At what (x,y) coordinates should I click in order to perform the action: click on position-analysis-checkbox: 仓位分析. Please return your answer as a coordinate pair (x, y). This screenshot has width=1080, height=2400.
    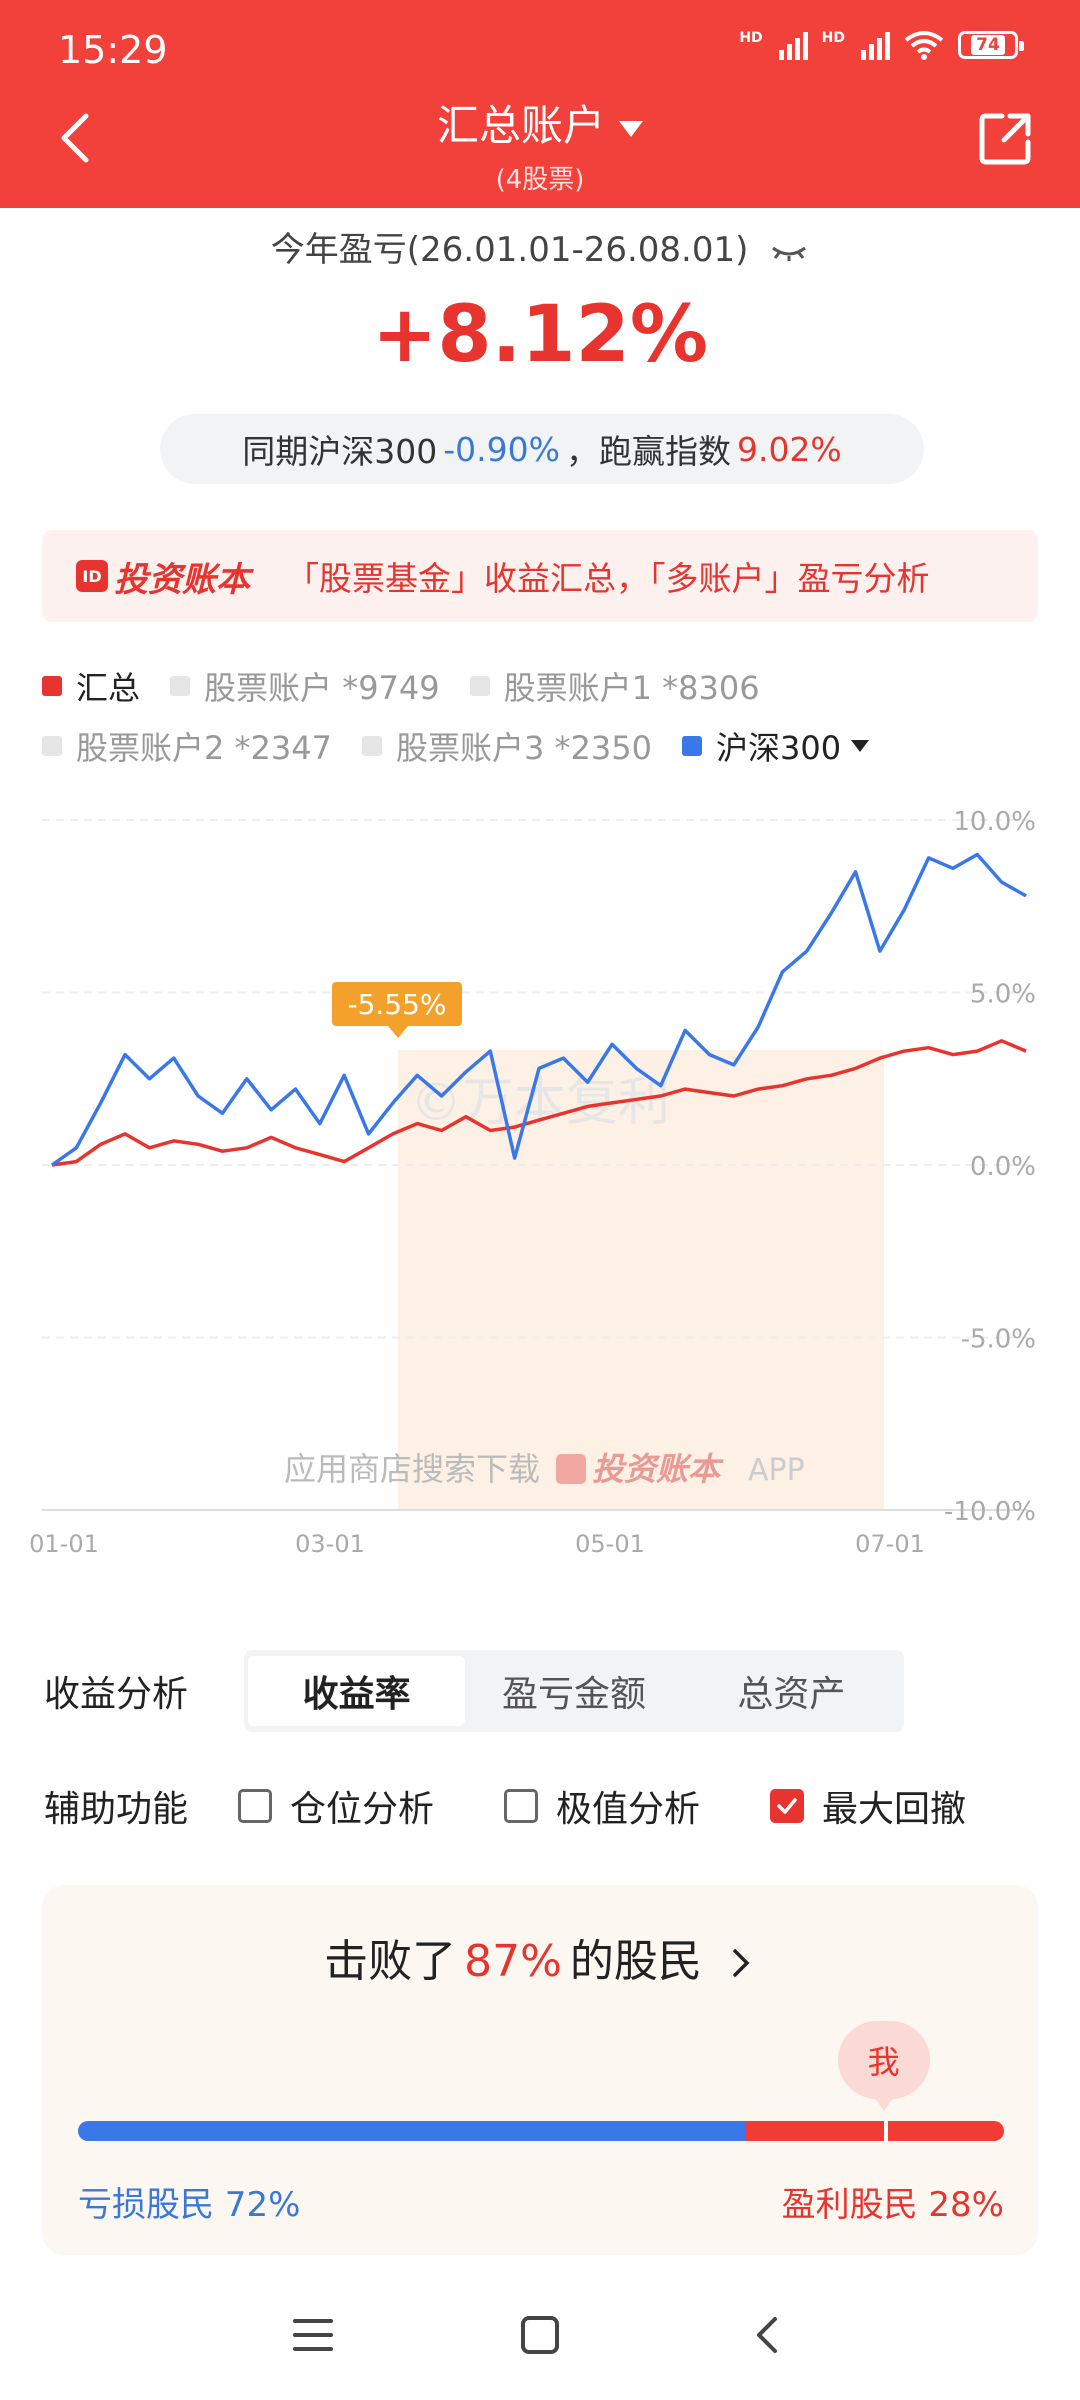
    Looking at the image, I should click on (336, 1806).